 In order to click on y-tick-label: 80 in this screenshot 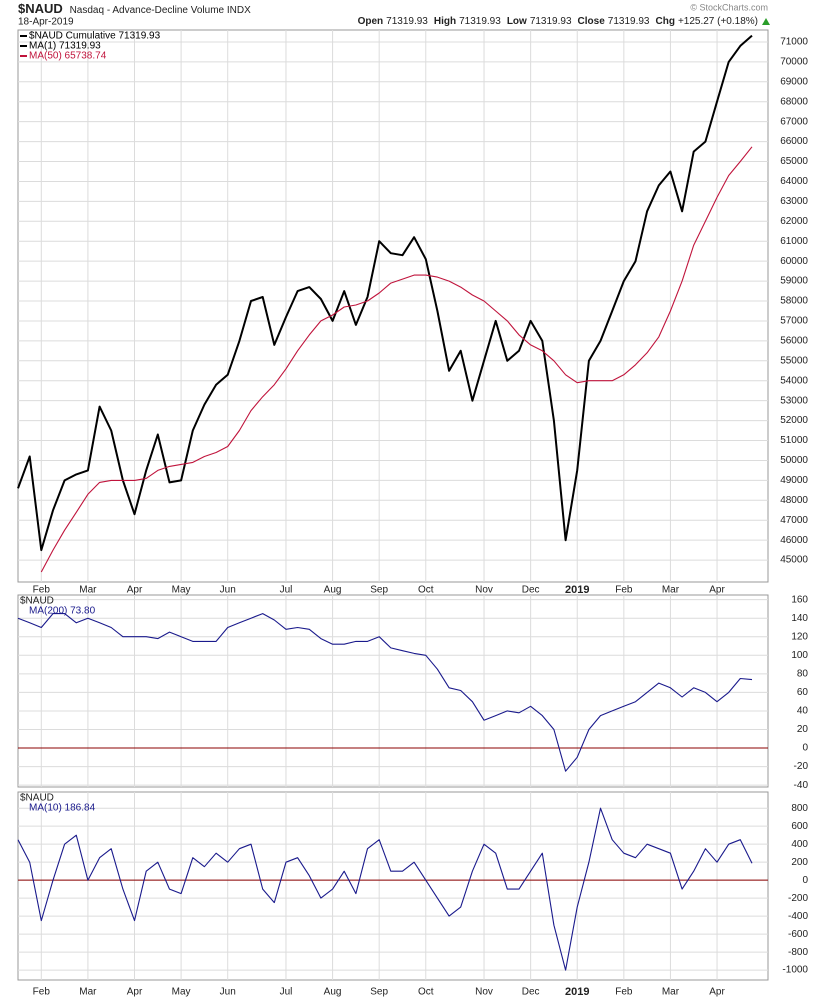, I will do `click(803, 673)`.